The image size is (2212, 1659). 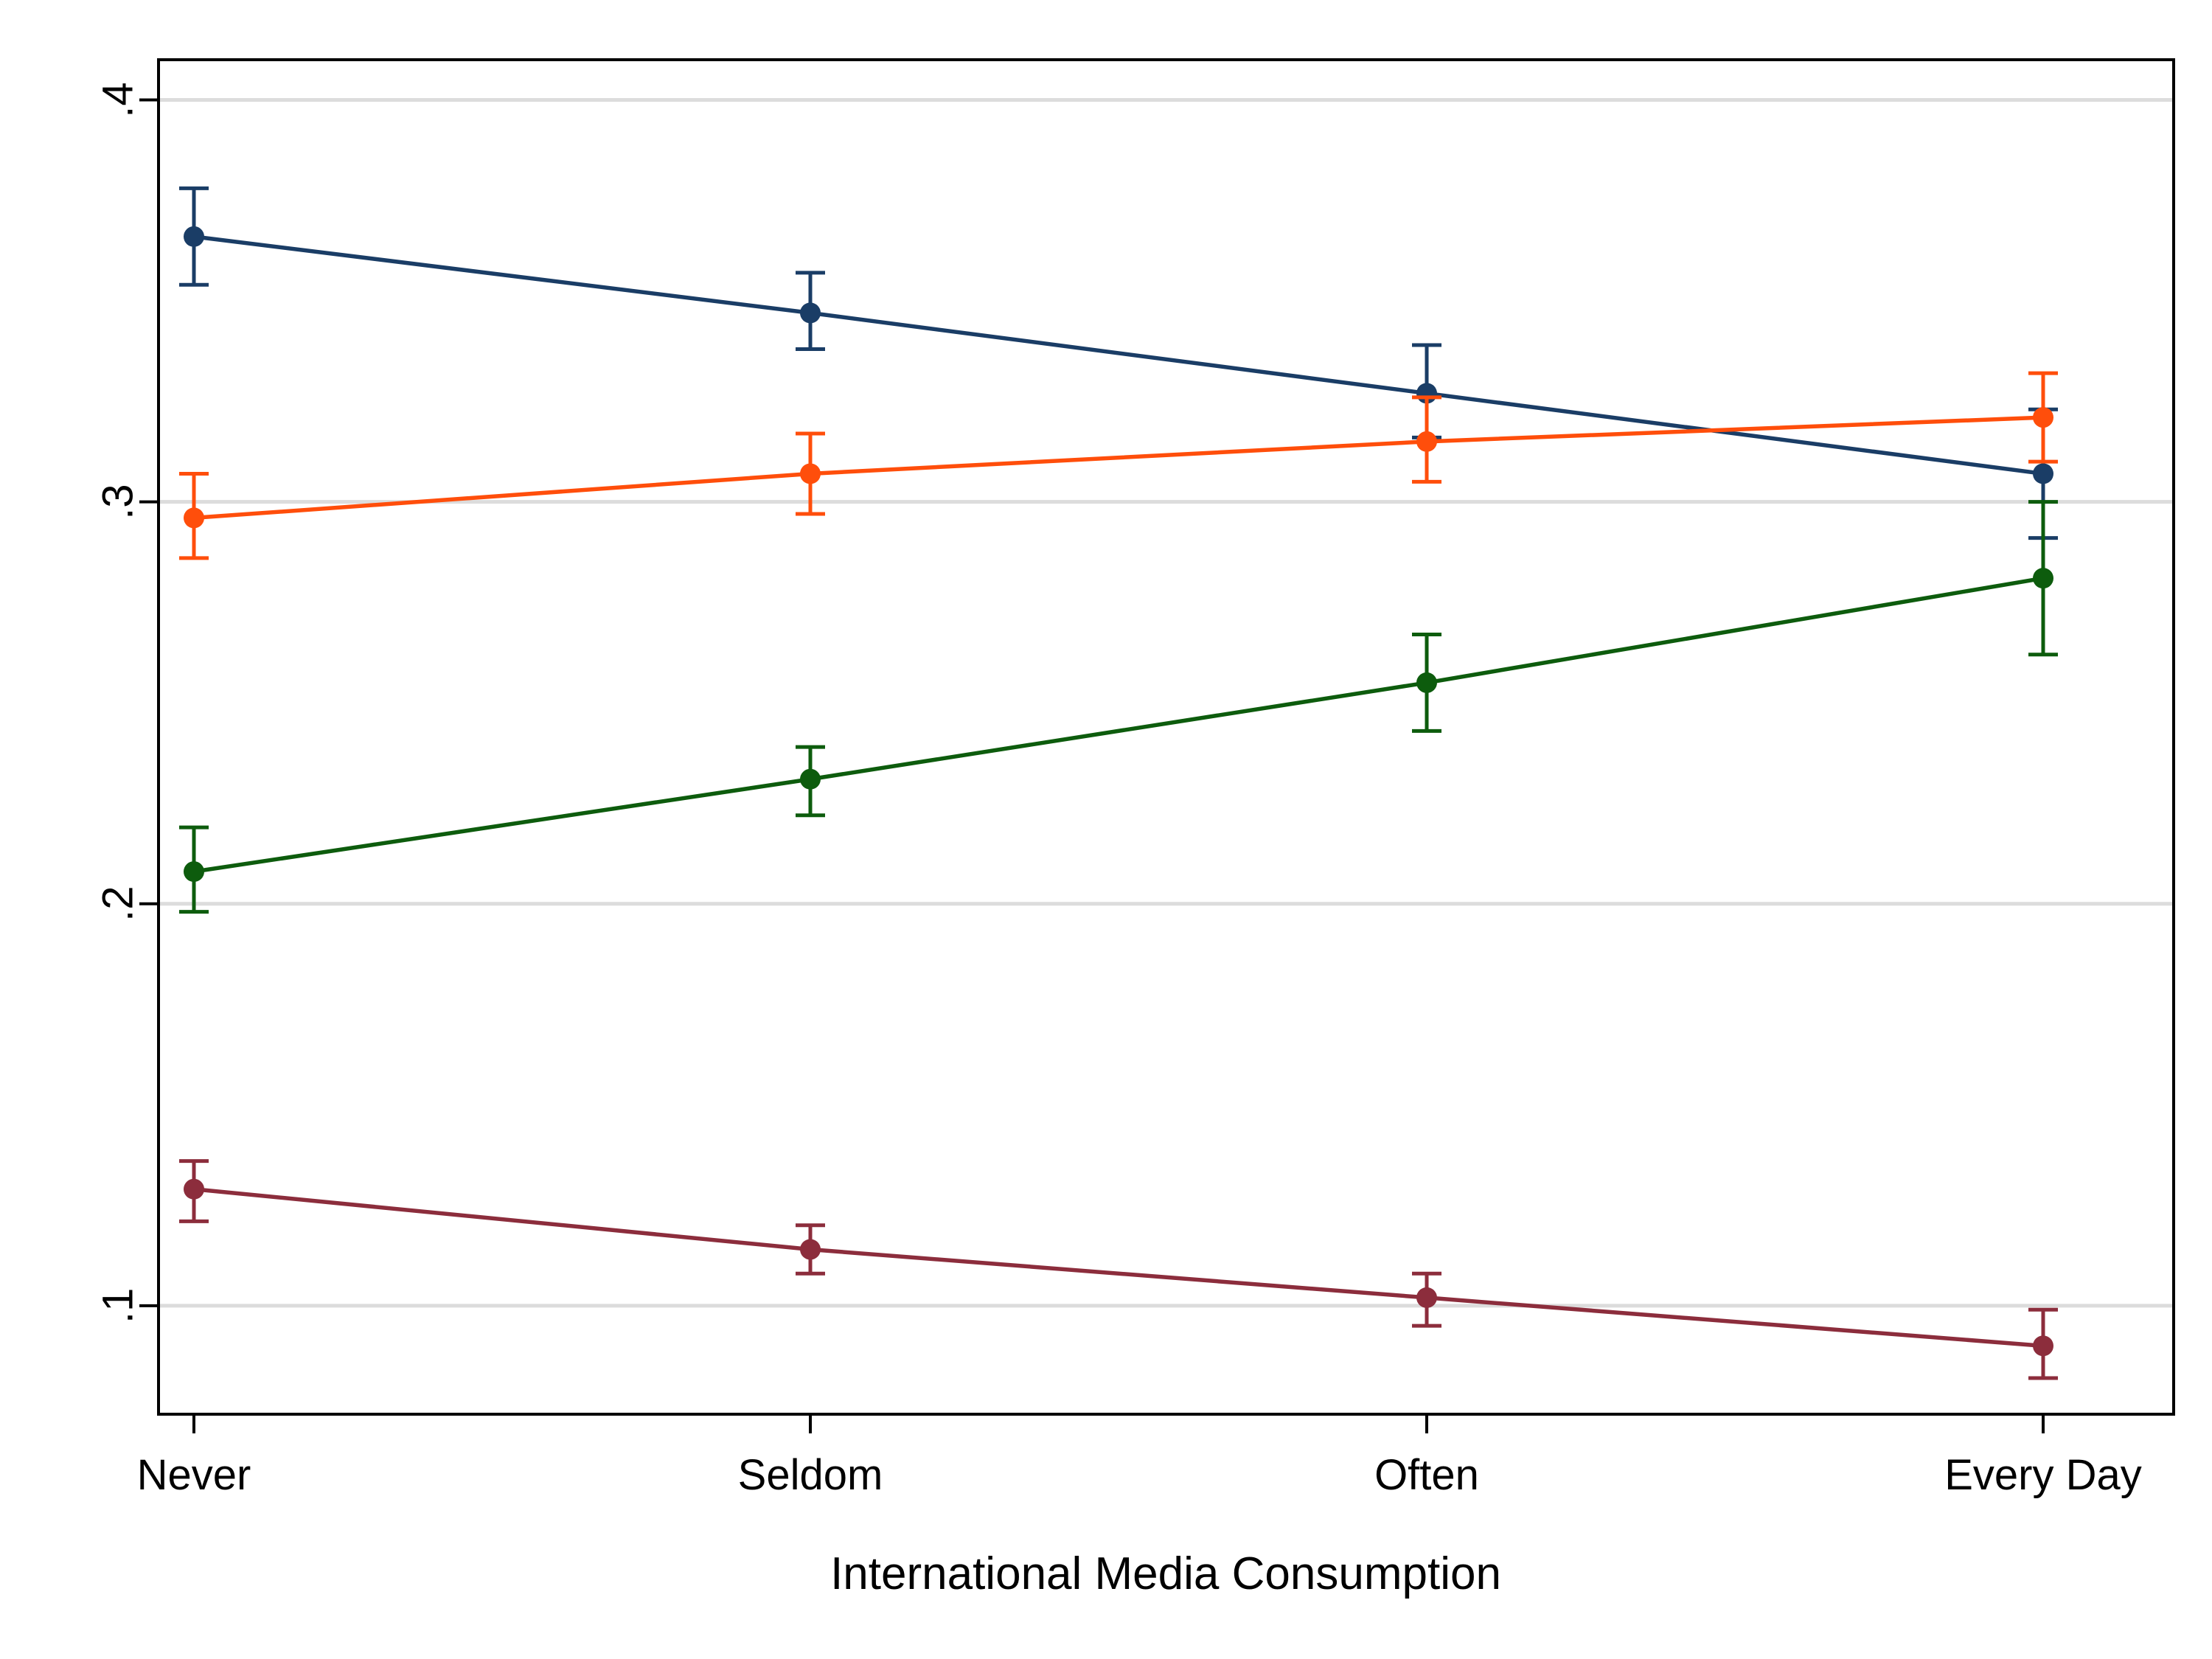 I want to click on y-tick-label: .1, so click(x=118, y=1306).